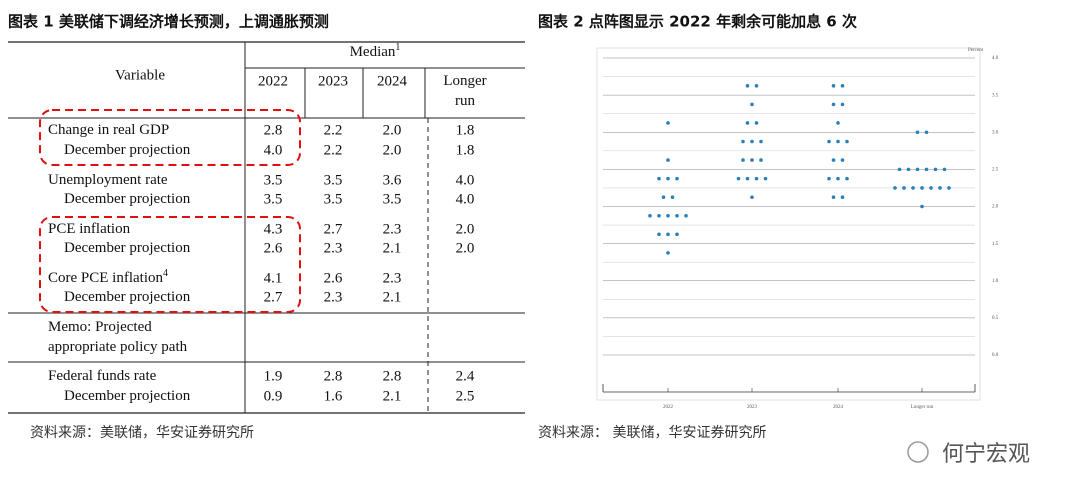  I want to click on column-header-part: run, so click(465, 101).